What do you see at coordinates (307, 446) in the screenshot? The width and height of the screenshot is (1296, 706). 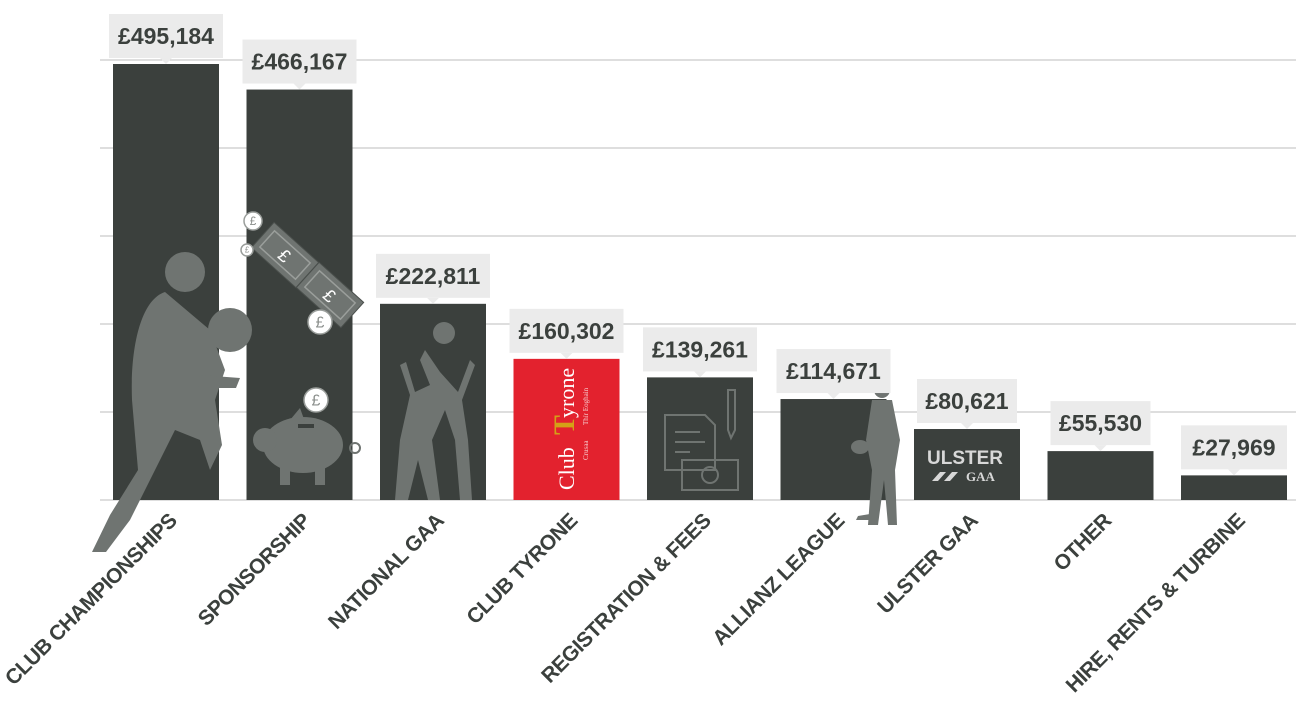 I see `piggy-bank-icon` at bounding box center [307, 446].